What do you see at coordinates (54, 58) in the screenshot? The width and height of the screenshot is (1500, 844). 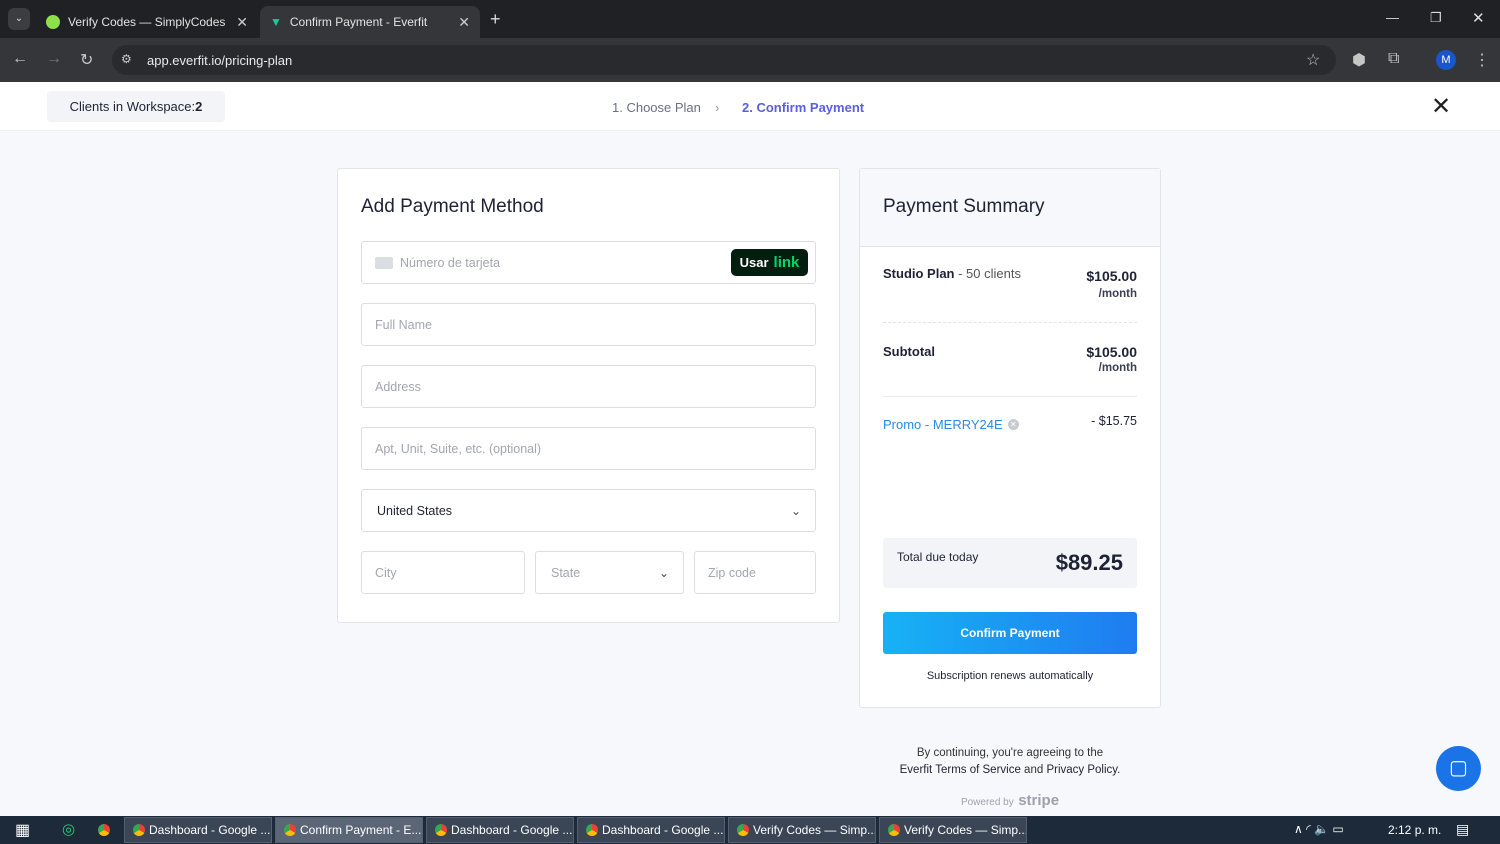 I see `forward-icon: →` at bounding box center [54, 58].